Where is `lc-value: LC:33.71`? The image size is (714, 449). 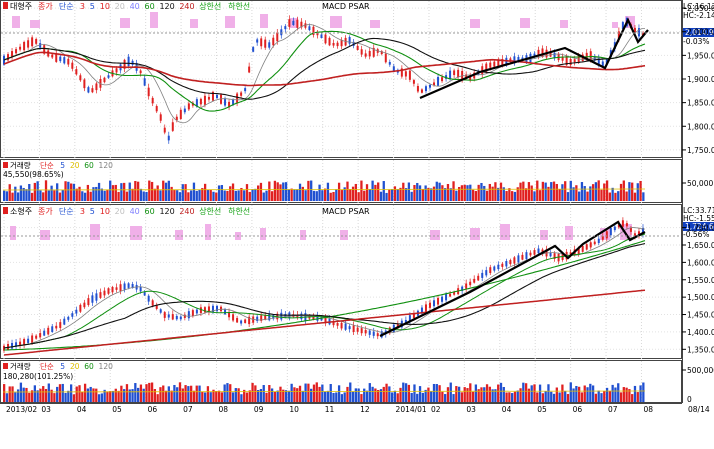 lc-value: LC:33.71 is located at coordinates (698, 210).